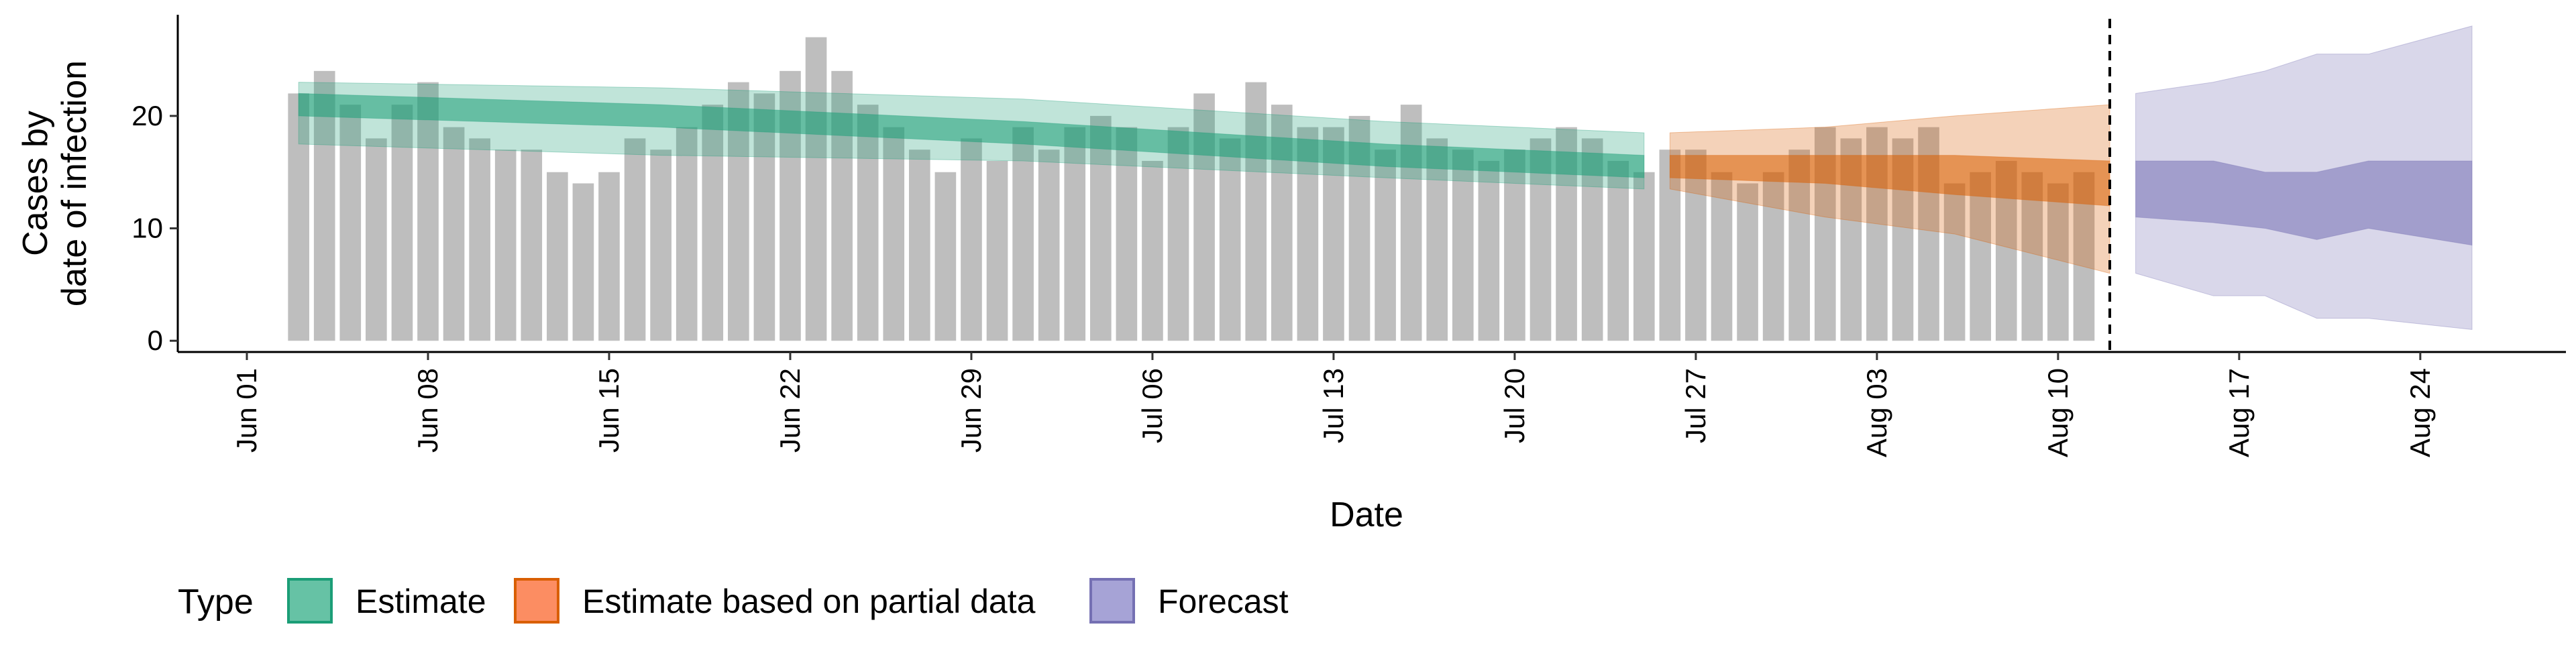 This screenshot has width=2576, height=647. What do you see at coordinates (1695, 405) in the screenshot?
I see `x-tick-label: Jul 27` at bounding box center [1695, 405].